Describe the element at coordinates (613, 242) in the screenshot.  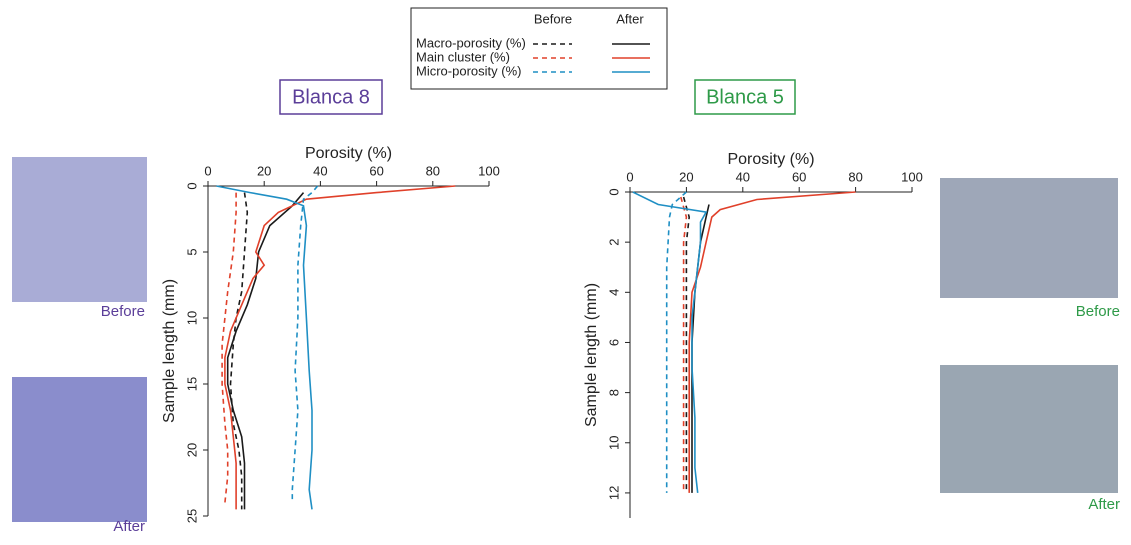
I see `y-tick-label: 2` at that location.